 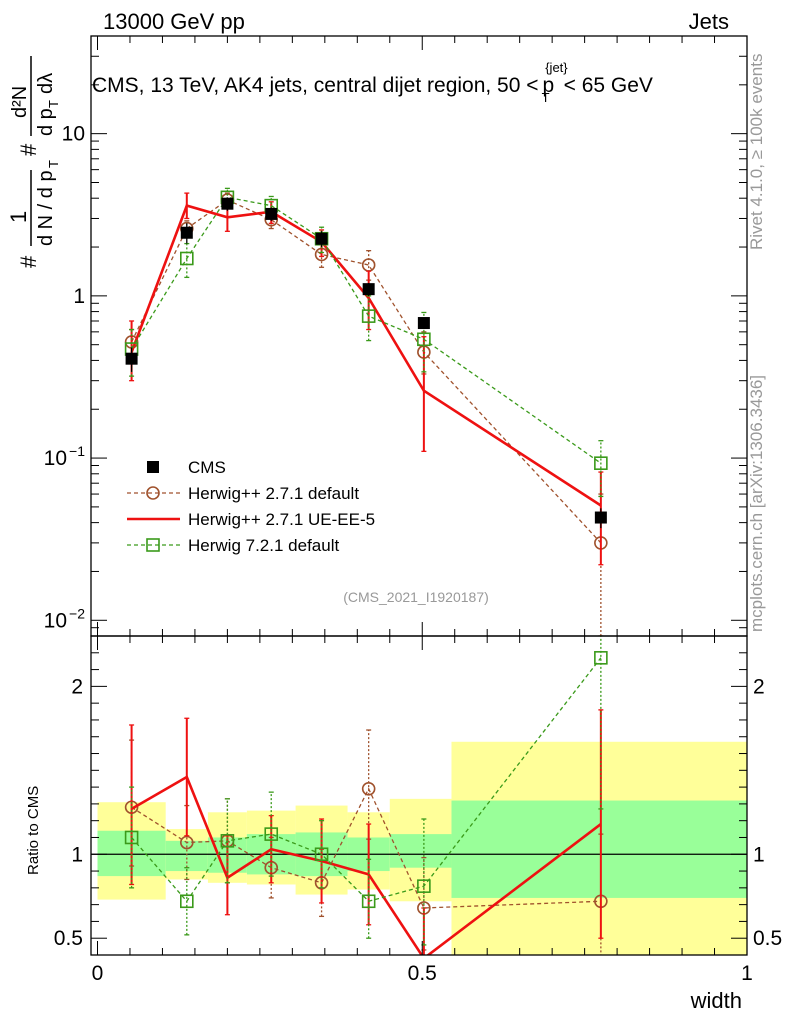 I want to click on y-tick-exponent: −1, so click(x=77, y=451).